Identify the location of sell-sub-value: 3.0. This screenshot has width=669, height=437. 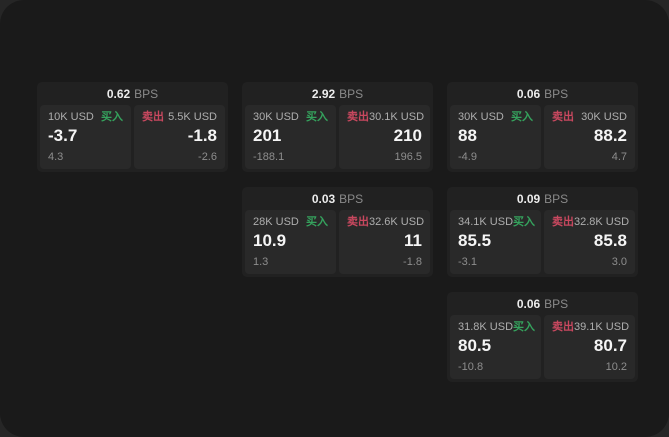
(619, 262).